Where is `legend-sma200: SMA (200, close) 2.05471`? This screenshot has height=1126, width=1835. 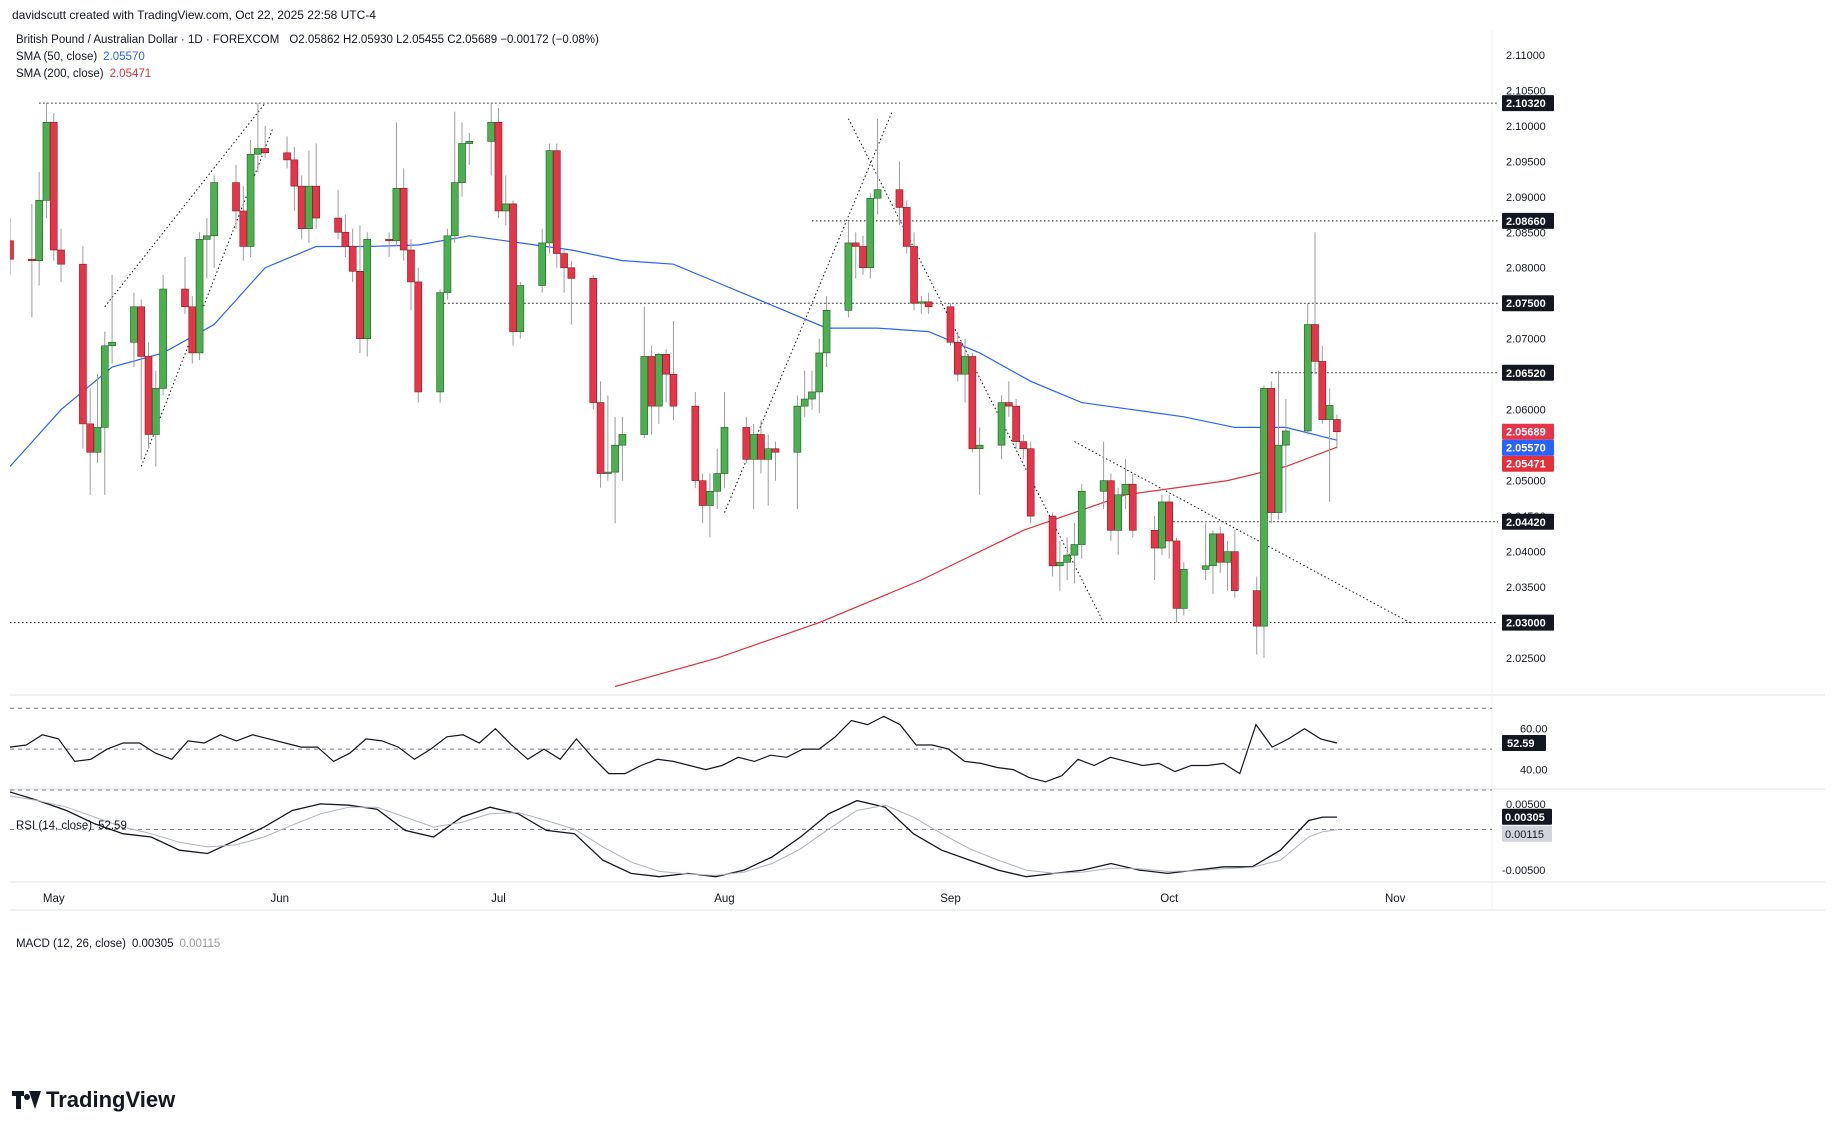 legend-sma200: SMA (200, close) 2.05471 is located at coordinates (83, 74).